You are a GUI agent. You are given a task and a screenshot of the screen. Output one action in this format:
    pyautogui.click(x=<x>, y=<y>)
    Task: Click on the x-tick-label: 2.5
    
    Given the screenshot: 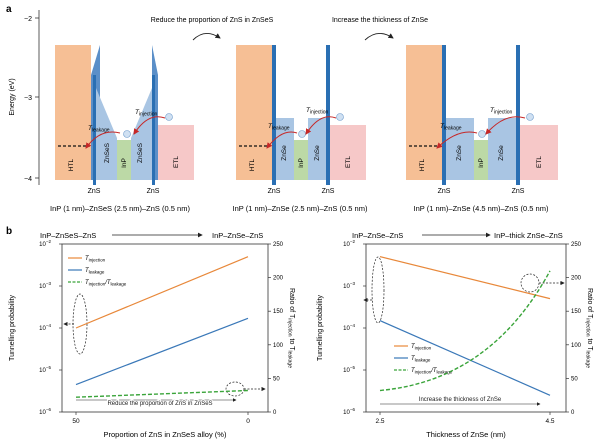 What is the action you would take?
    pyautogui.click(x=379, y=421)
    